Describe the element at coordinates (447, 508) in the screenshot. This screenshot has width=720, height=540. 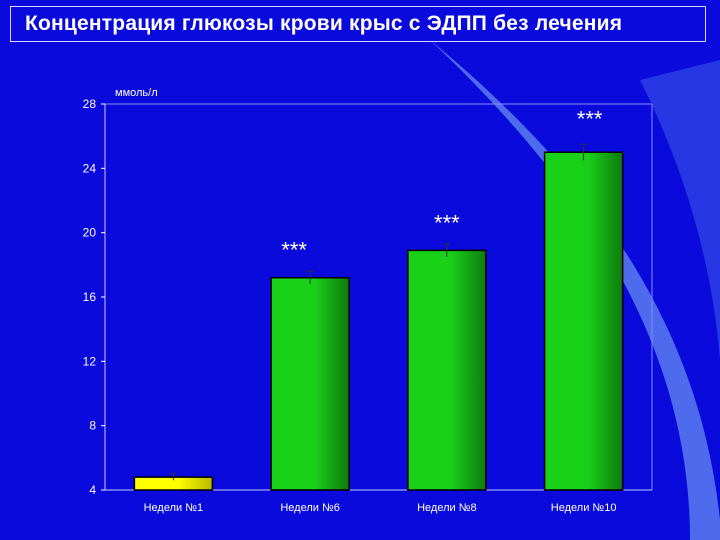
I see `x-category-label: Недели №8` at that location.